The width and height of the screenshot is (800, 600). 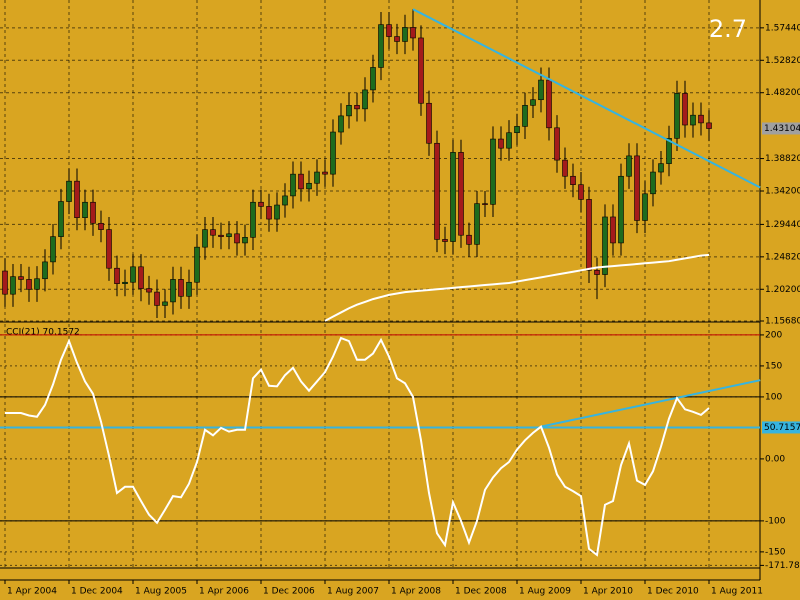 What do you see at coordinates (517, 287) in the screenshot?
I see `moving-average` at bounding box center [517, 287].